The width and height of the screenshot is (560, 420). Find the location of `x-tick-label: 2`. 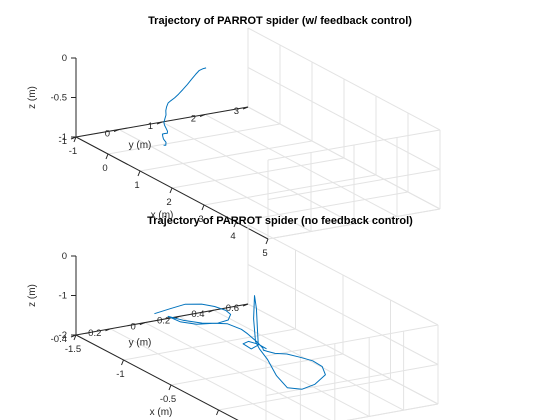

x-tick-label: 2 is located at coordinates (168, 202).